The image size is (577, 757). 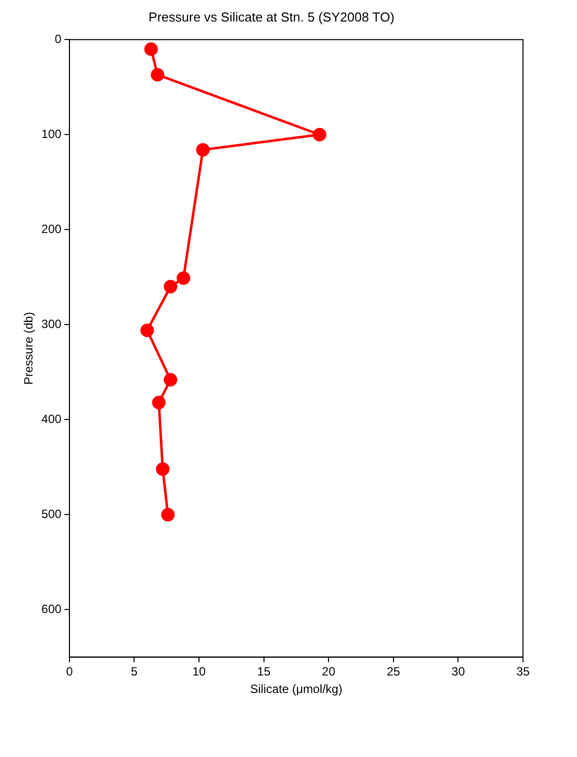 I want to click on x-tick-label: 0, so click(x=70, y=671).